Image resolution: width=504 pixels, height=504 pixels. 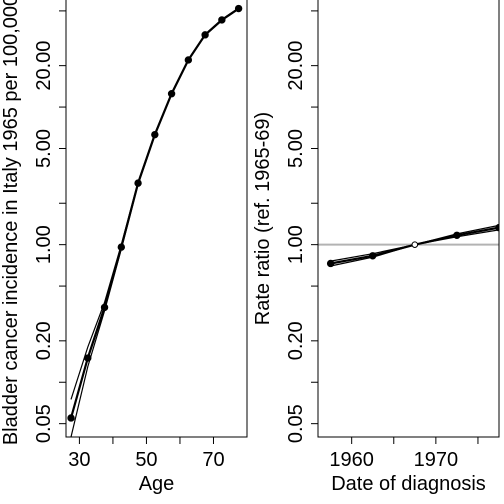 What do you see at coordinates (436, 460) in the screenshot?
I see `x-tick-label: 1970` at bounding box center [436, 460].